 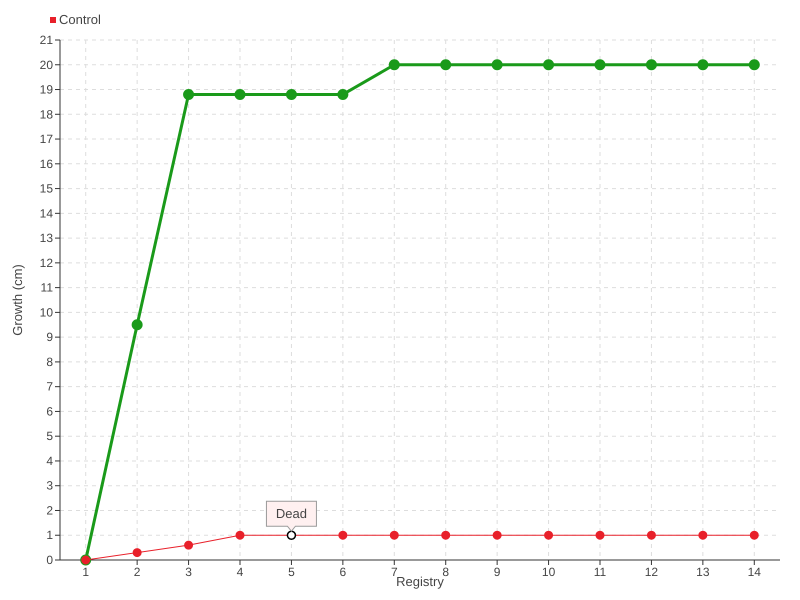 What do you see at coordinates (137, 572) in the screenshot?
I see `x-tick-label: 2` at bounding box center [137, 572].